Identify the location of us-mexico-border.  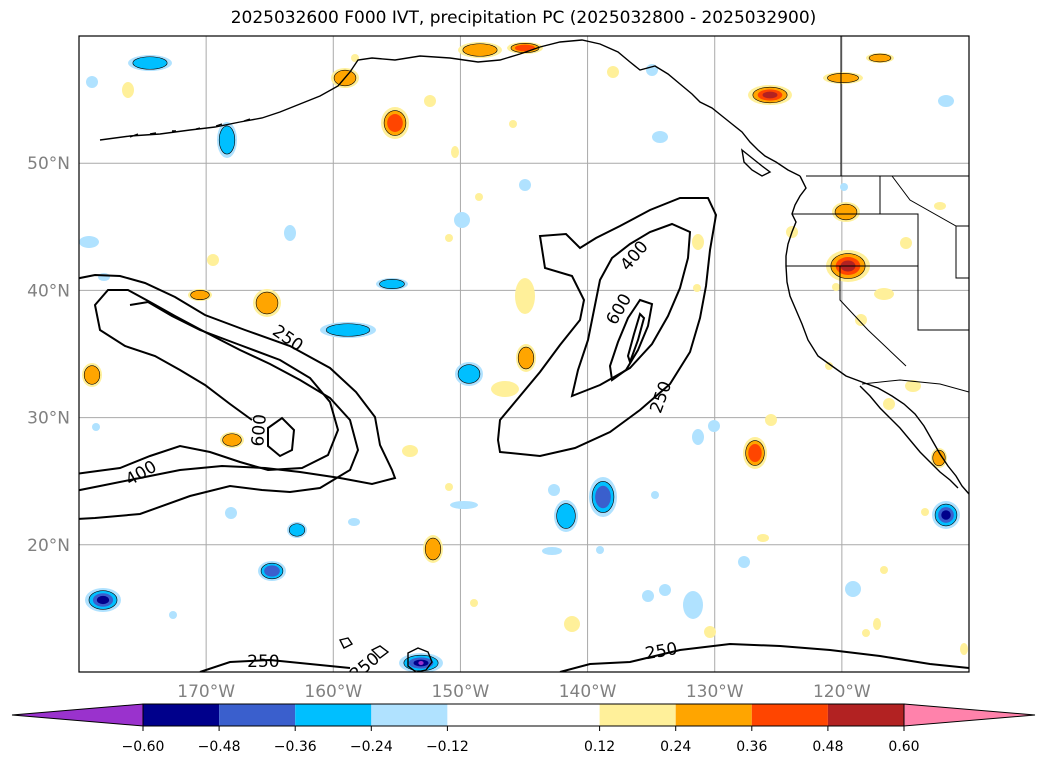
(915, 386).